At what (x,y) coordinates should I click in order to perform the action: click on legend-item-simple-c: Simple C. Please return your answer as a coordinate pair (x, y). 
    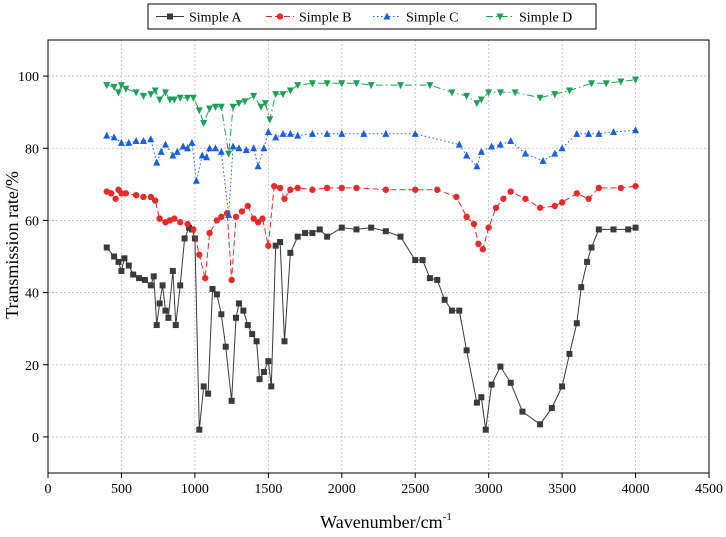
    Looking at the image, I should click on (416, 18).